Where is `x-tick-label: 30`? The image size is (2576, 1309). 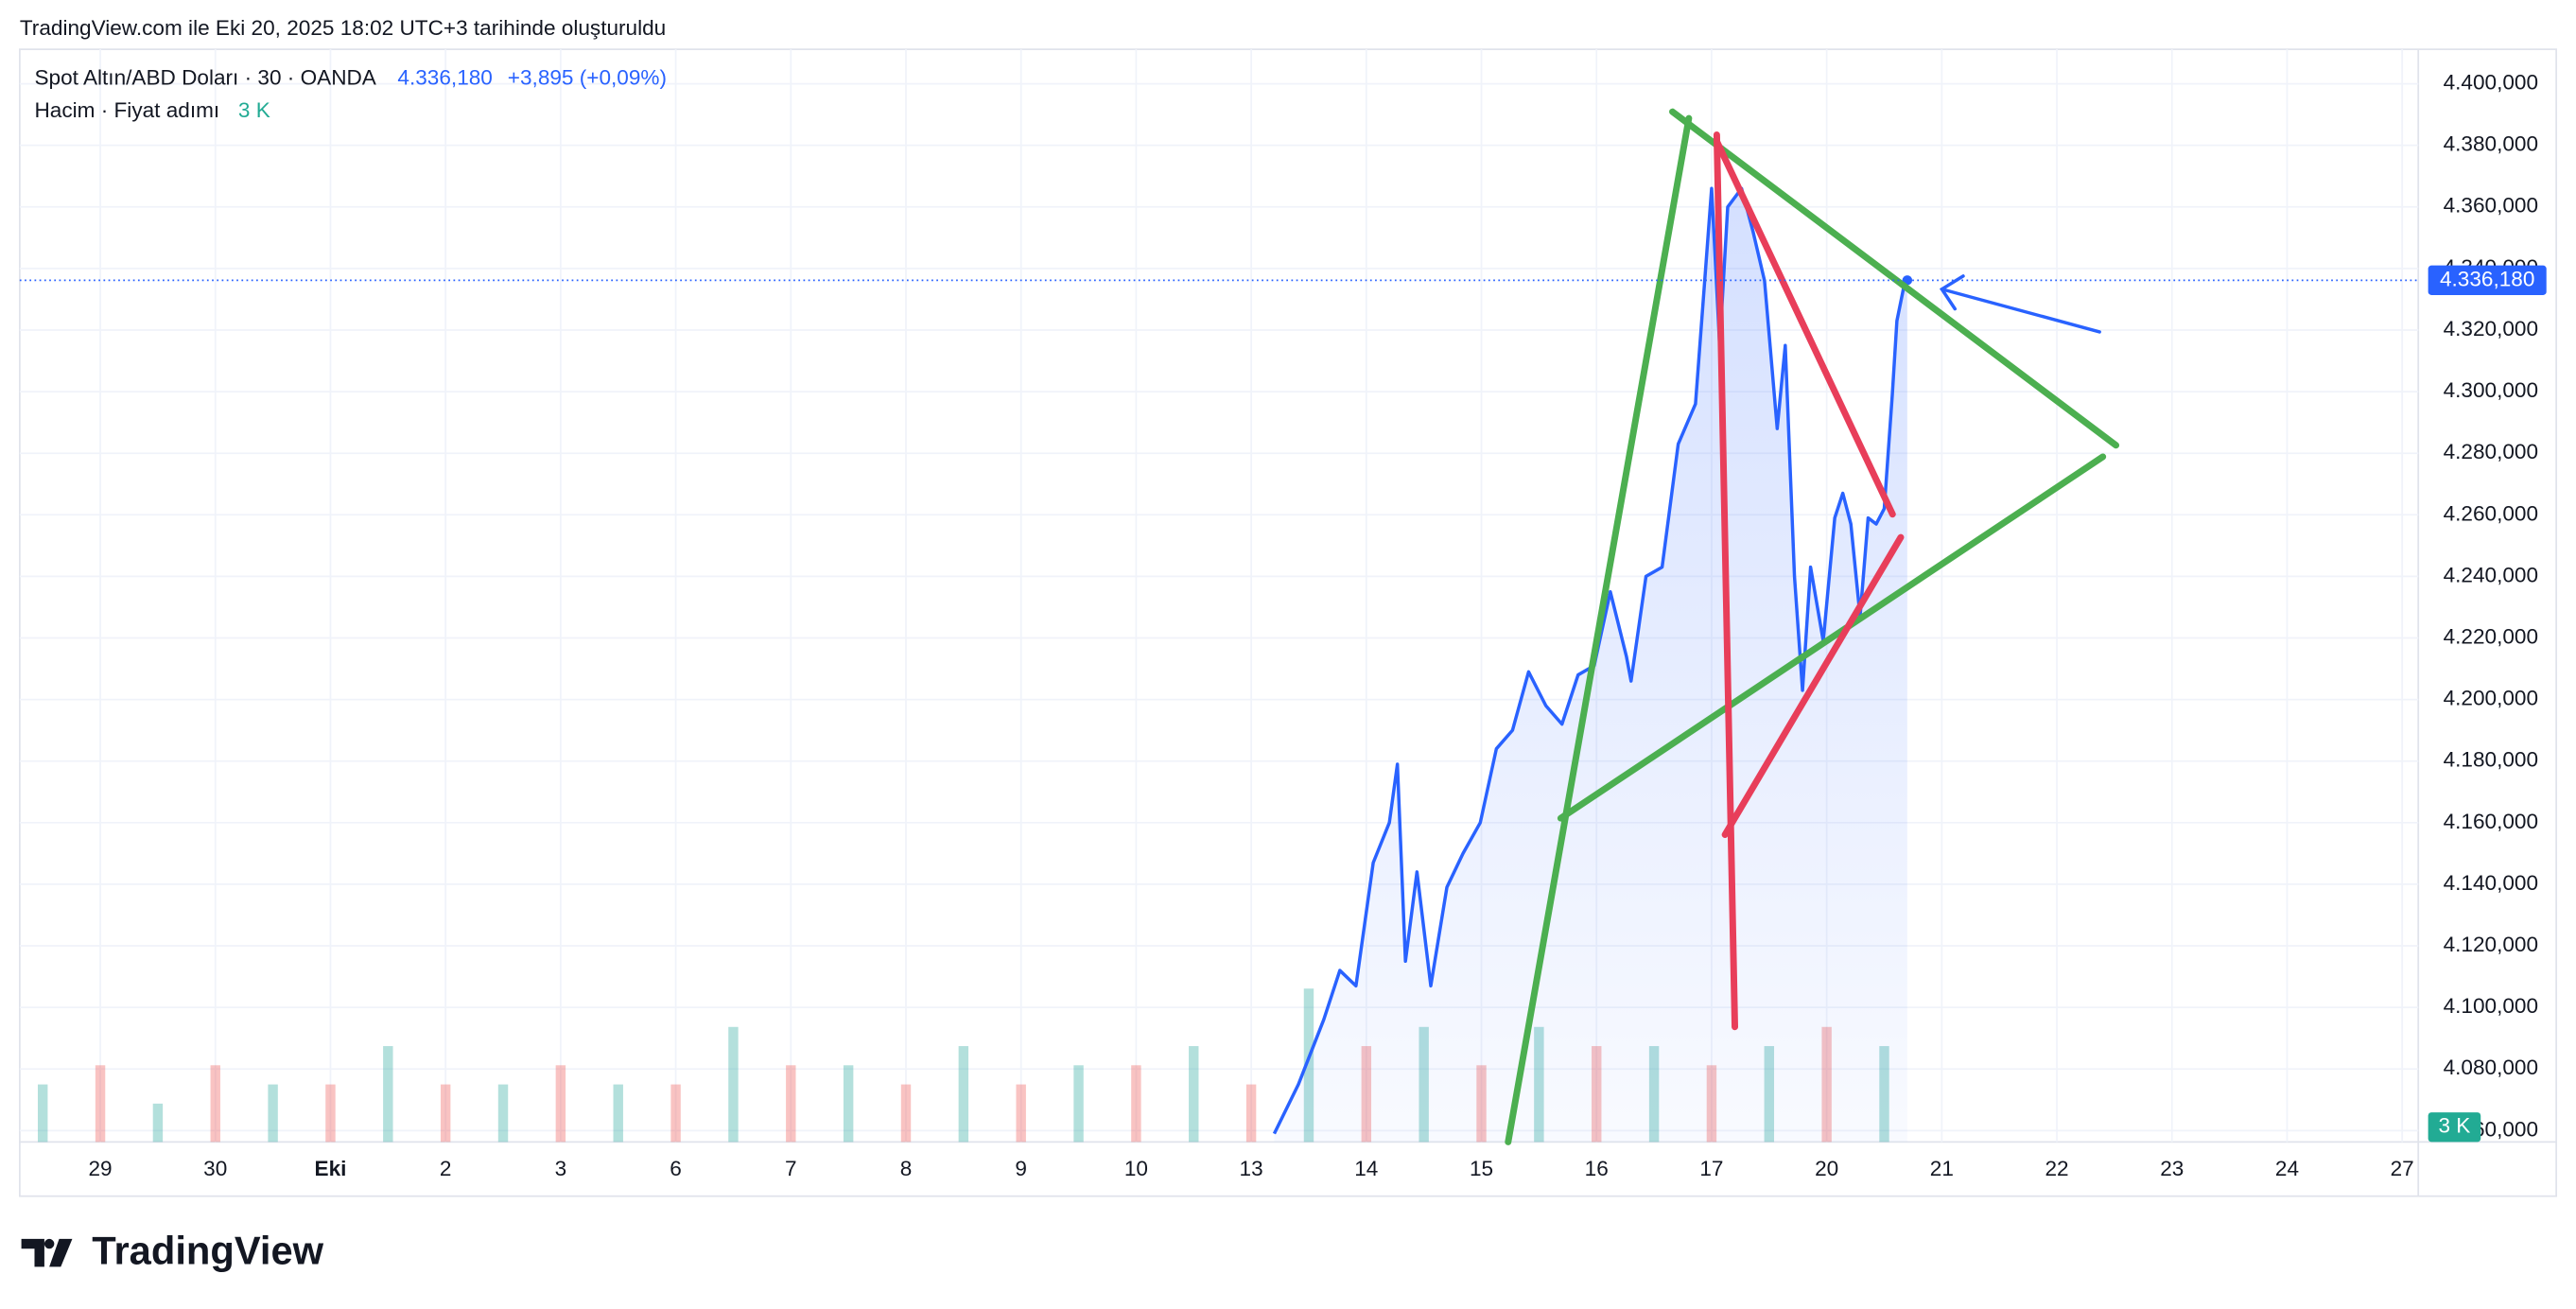 x-tick-label: 30 is located at coordinates (215, 1169).